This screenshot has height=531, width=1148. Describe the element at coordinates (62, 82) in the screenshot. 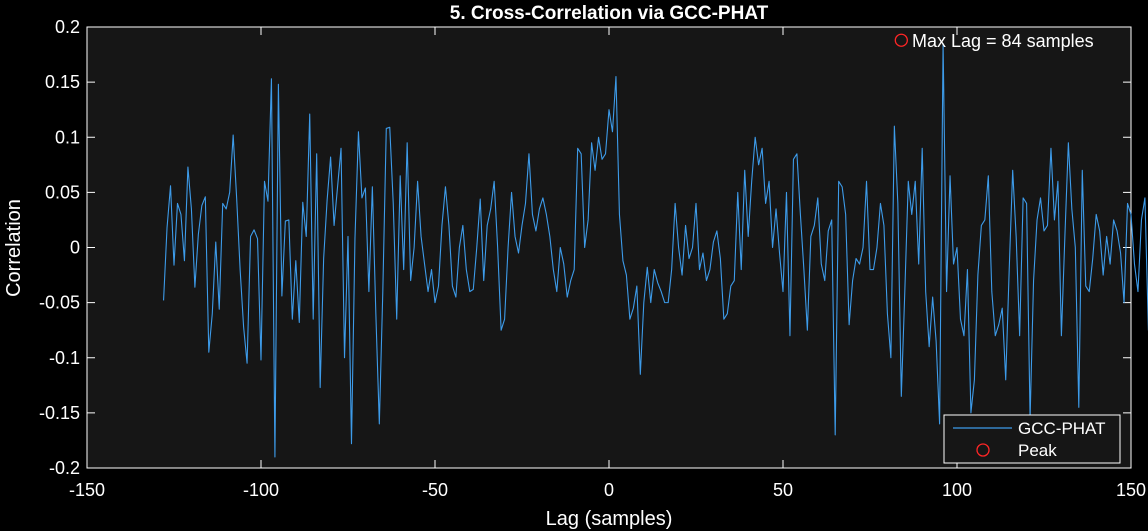

I see `y-tick-label: 0.15` at that location.